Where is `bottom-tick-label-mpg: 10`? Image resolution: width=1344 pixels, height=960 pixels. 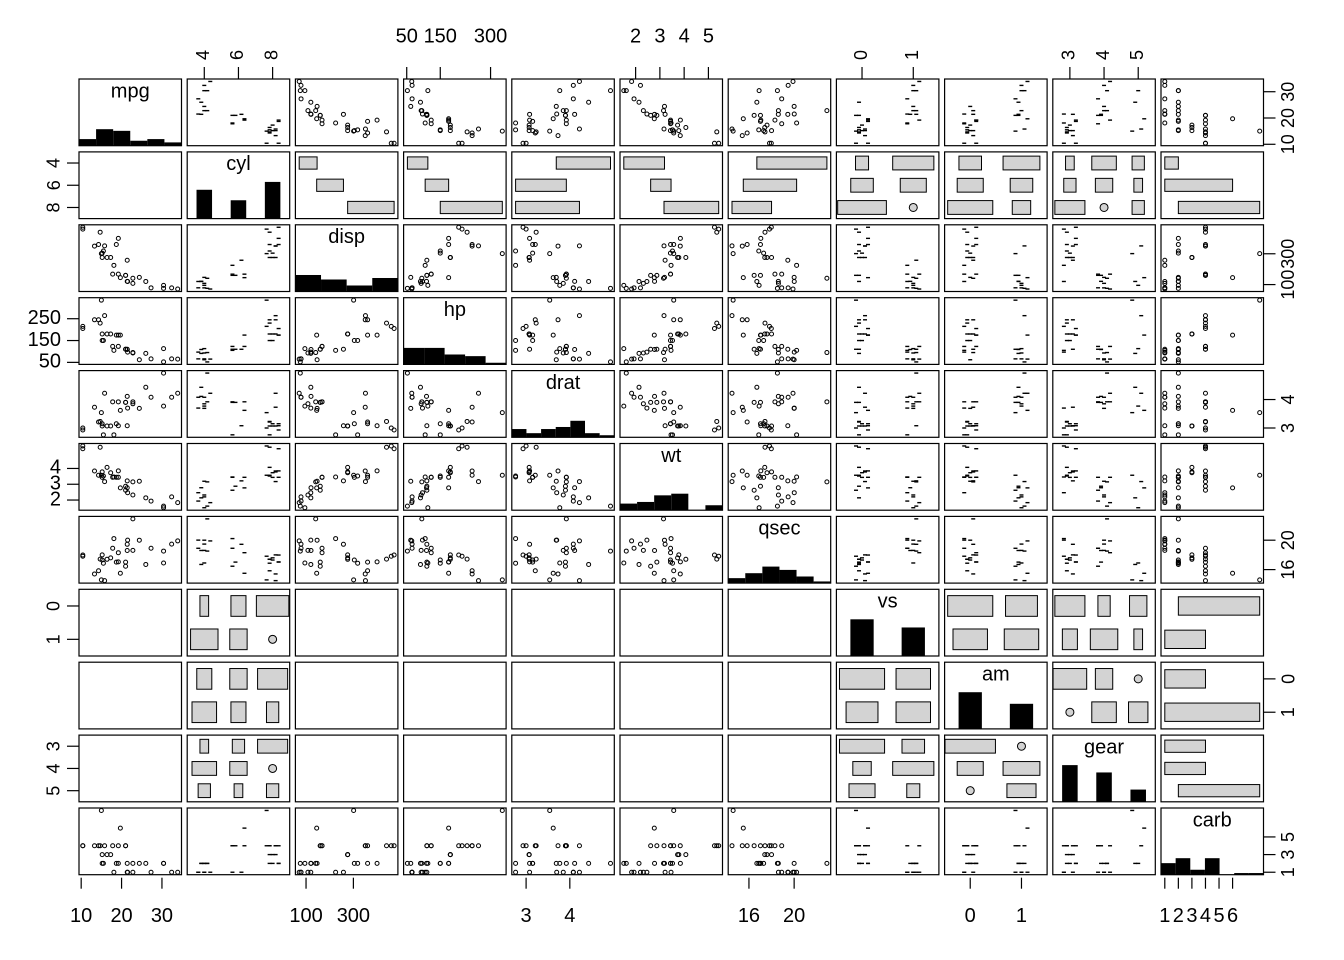 bottom-tick-label-mpg: 10 is located at coordinates (81, 916).